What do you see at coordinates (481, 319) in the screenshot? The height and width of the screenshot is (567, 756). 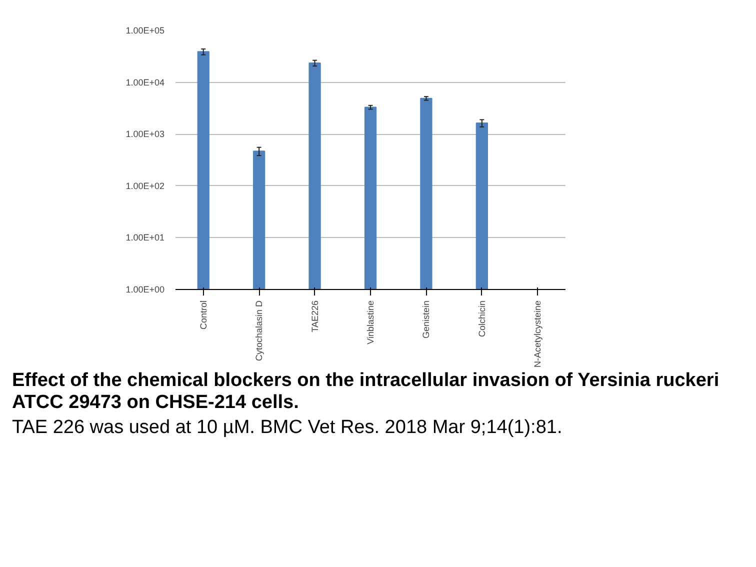 I see `x-tick-label: Colchicin` at bounding box center [481, 319].